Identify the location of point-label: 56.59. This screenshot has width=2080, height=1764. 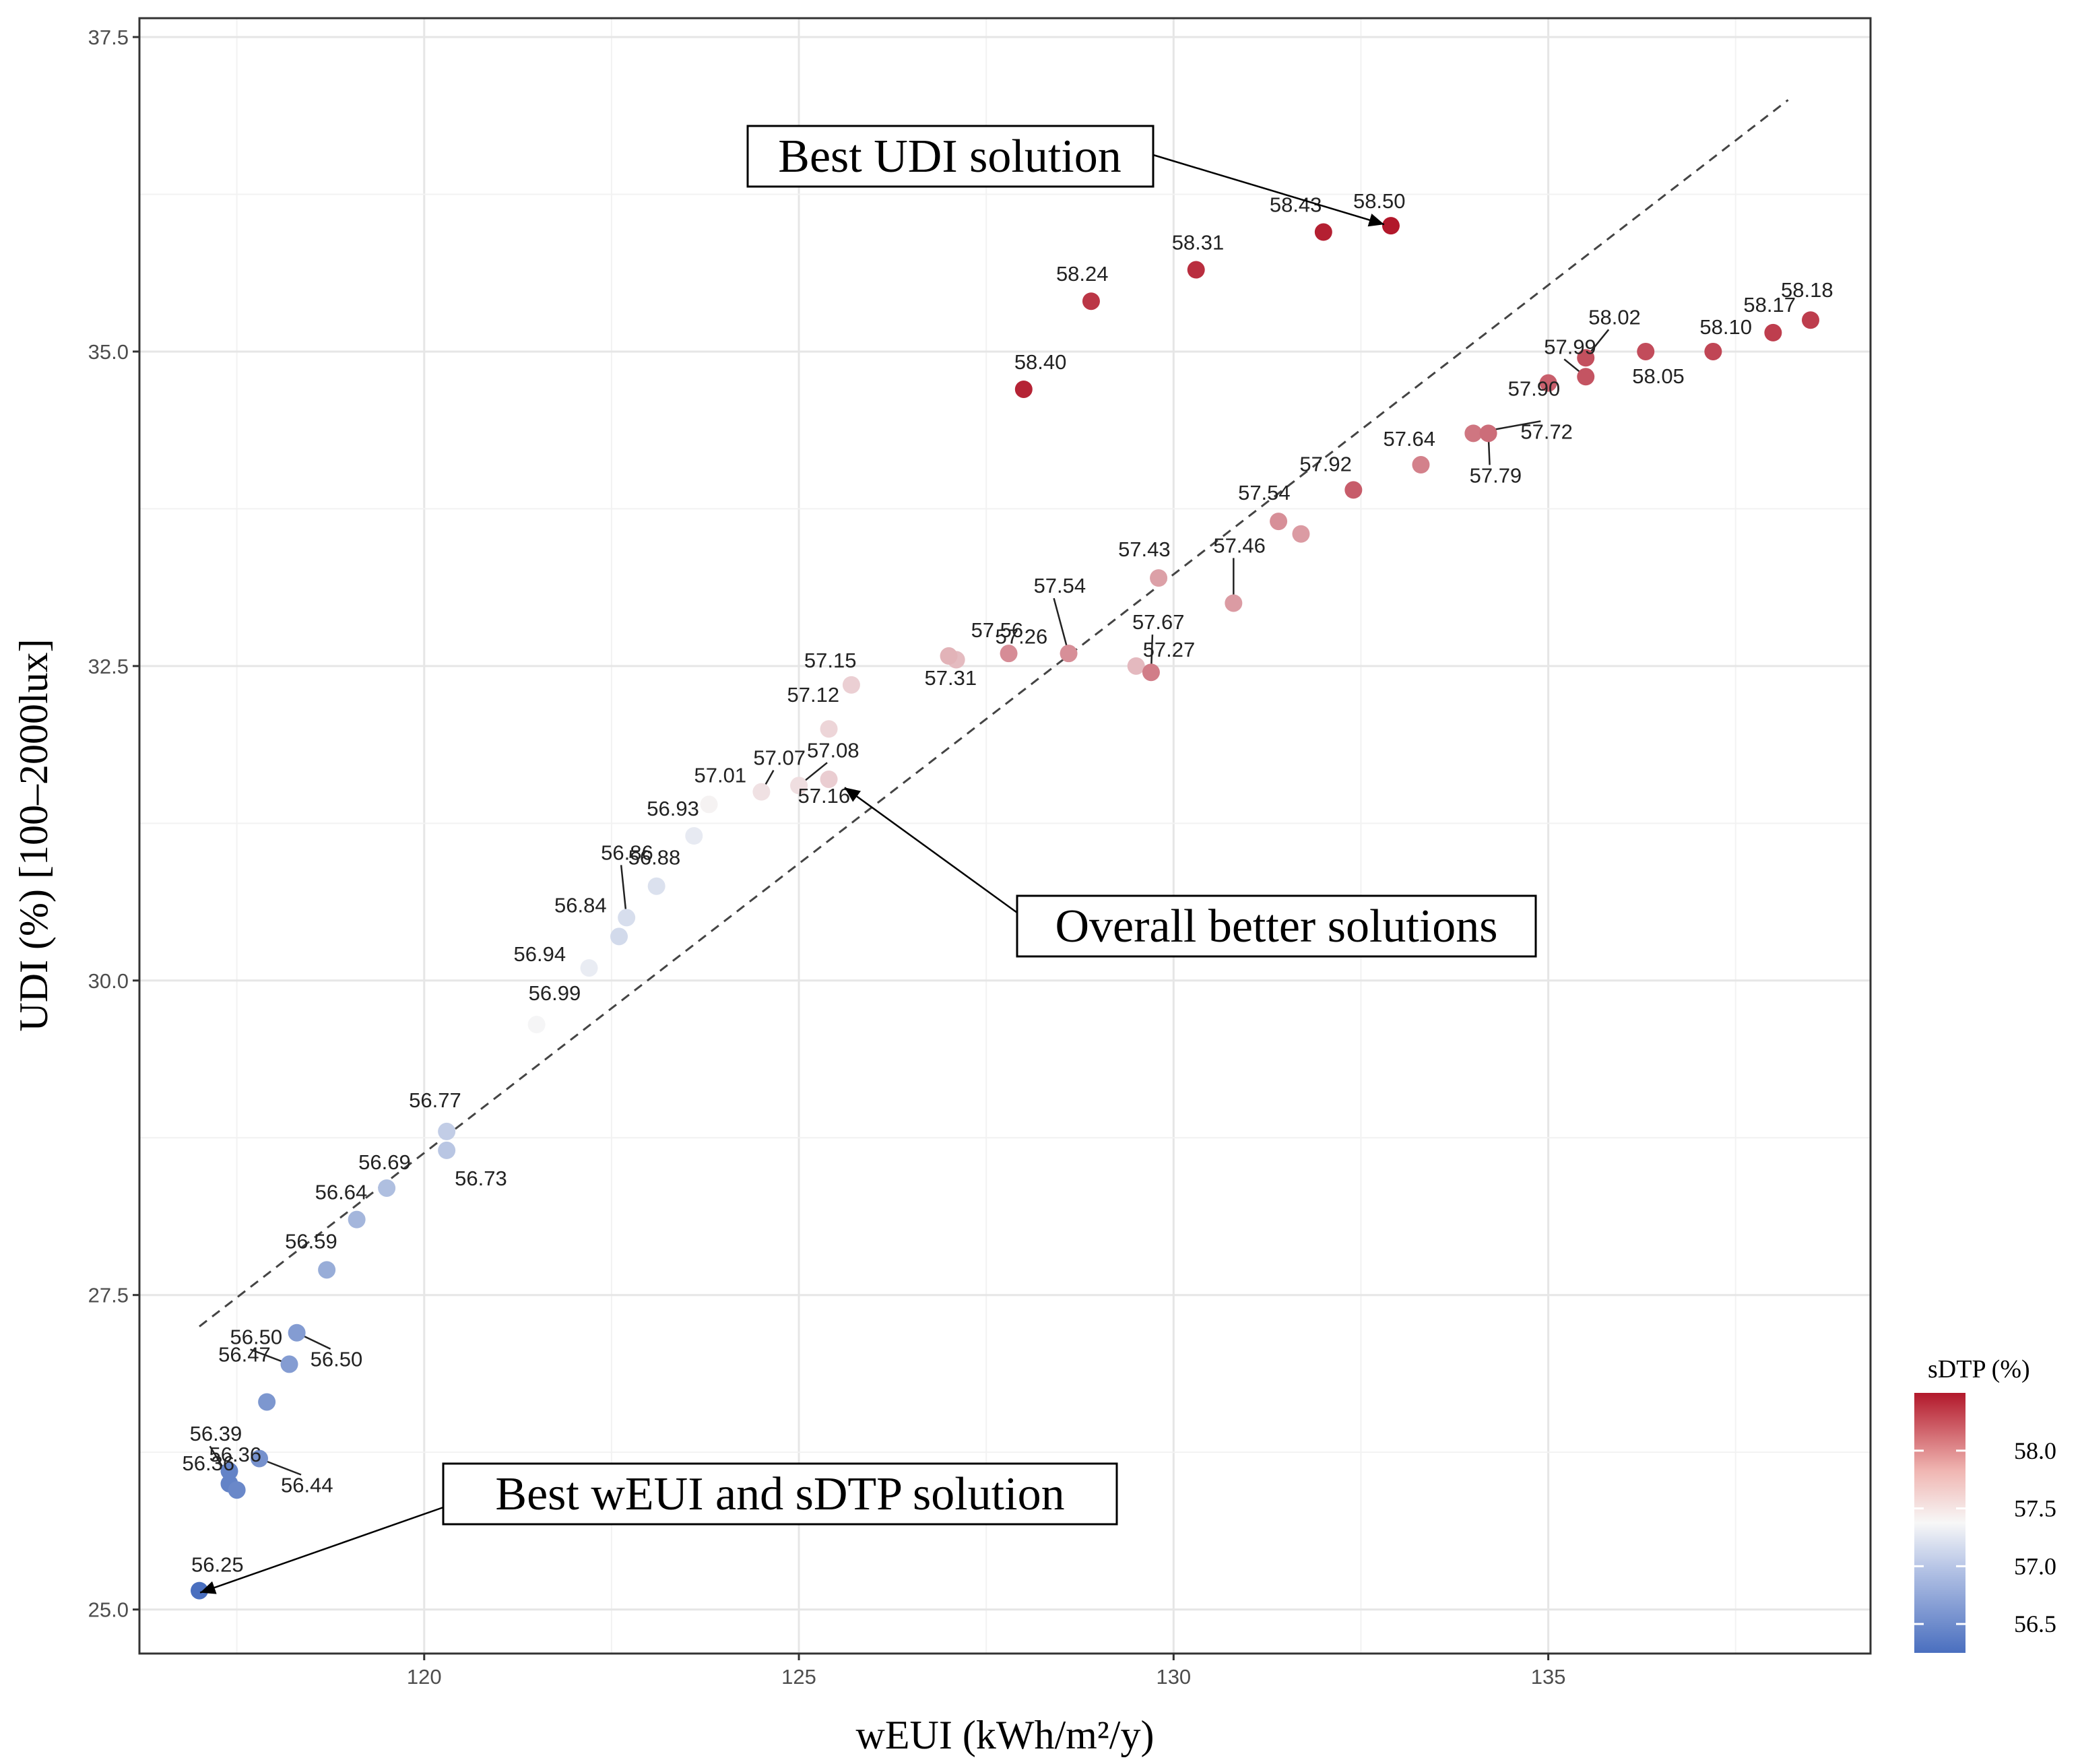
(311, 1241).